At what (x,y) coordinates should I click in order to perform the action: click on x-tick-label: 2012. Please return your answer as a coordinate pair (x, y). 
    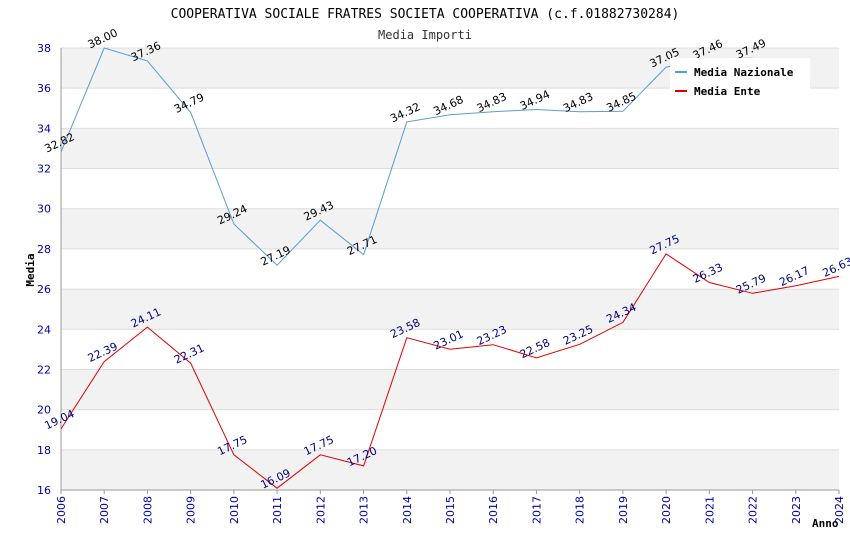
    Looking at the image, I should click on (320, 510).